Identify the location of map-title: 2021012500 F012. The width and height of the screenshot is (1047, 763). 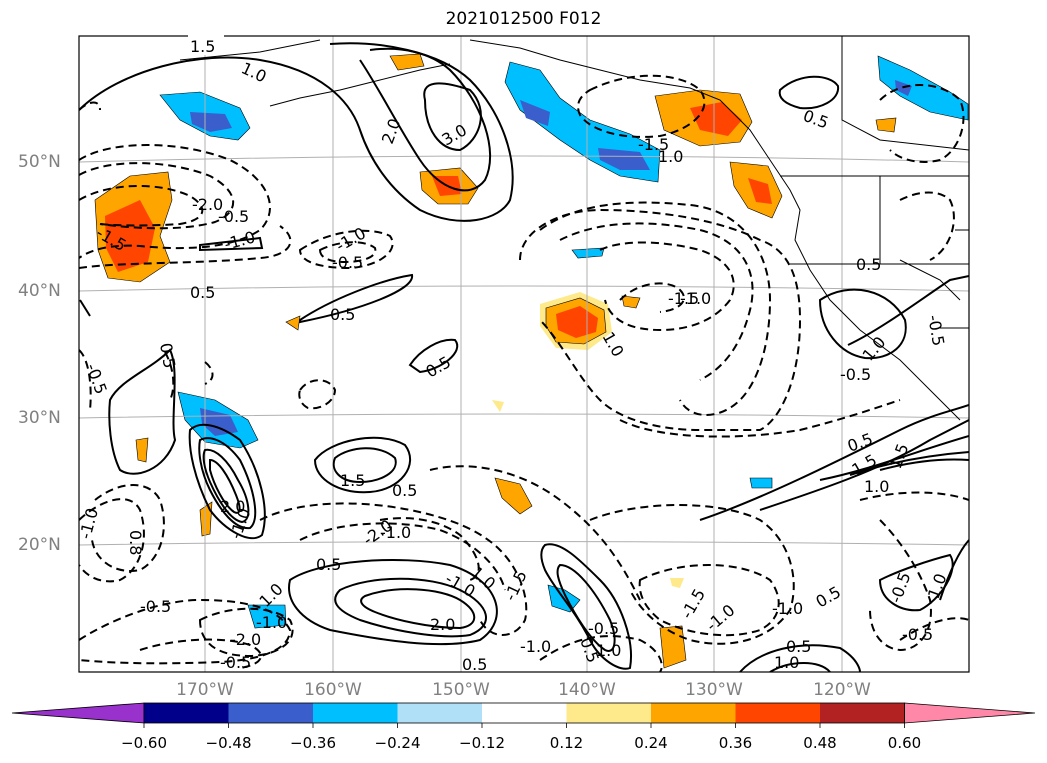
(523, 19).